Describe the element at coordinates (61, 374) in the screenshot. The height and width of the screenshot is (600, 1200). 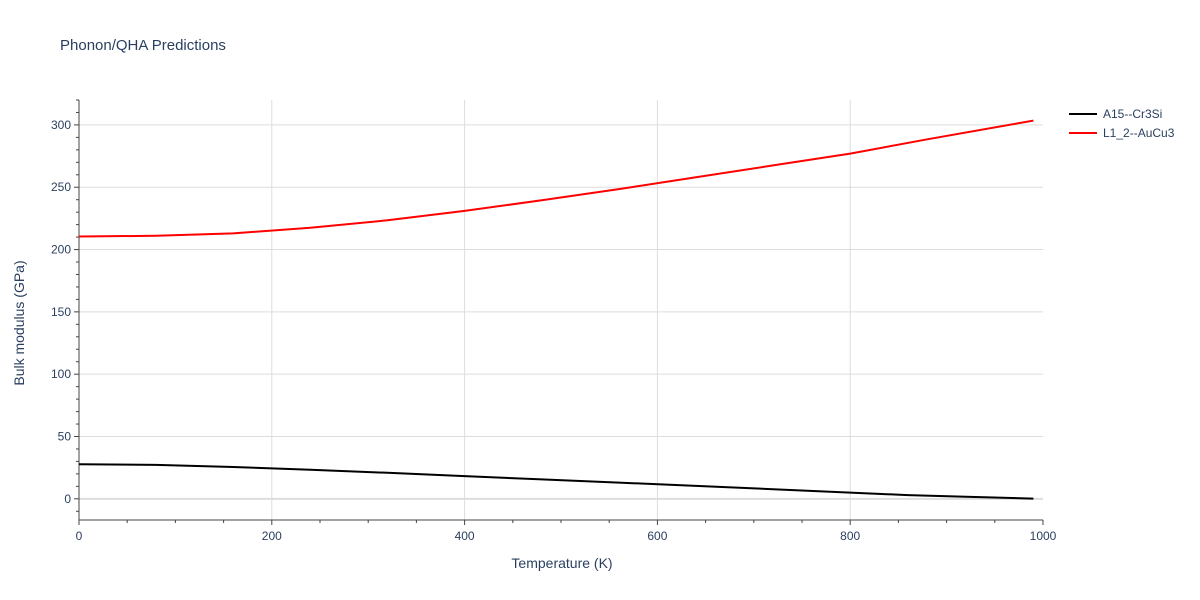
I see `y-tick-label: 100` at that location.